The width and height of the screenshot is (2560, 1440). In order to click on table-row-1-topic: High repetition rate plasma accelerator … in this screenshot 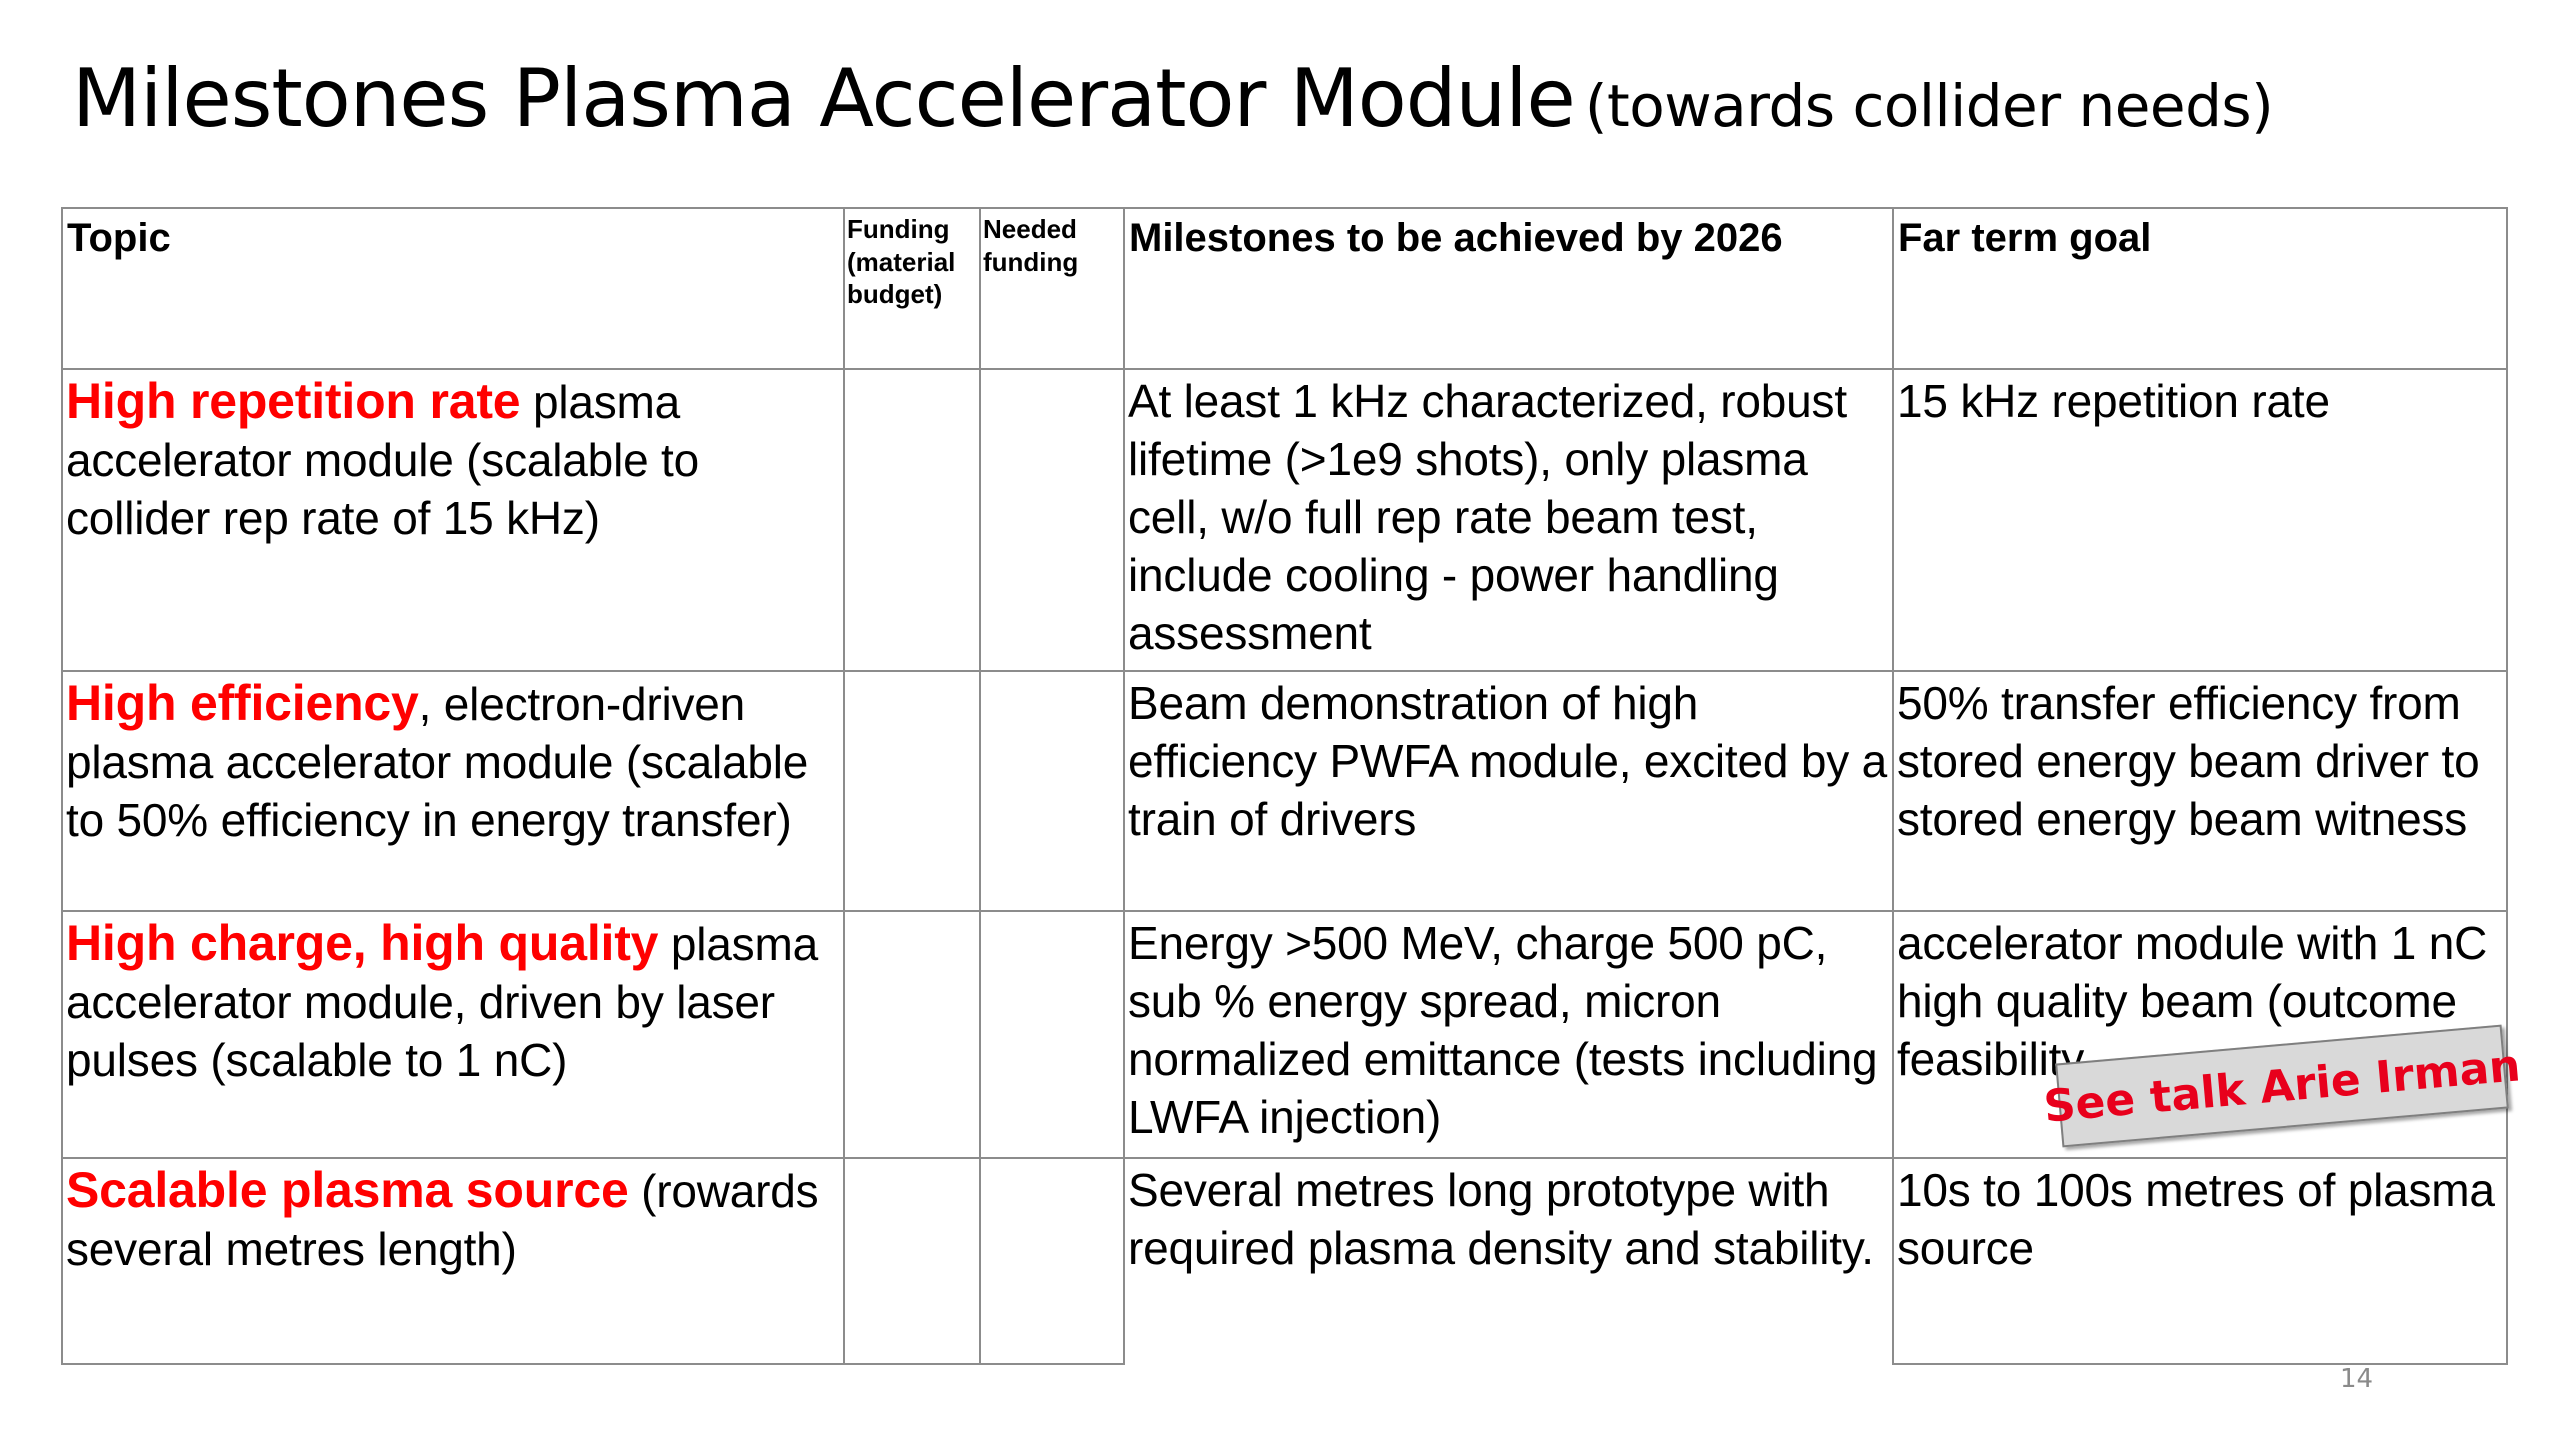, I will do `click(453, 520)`.